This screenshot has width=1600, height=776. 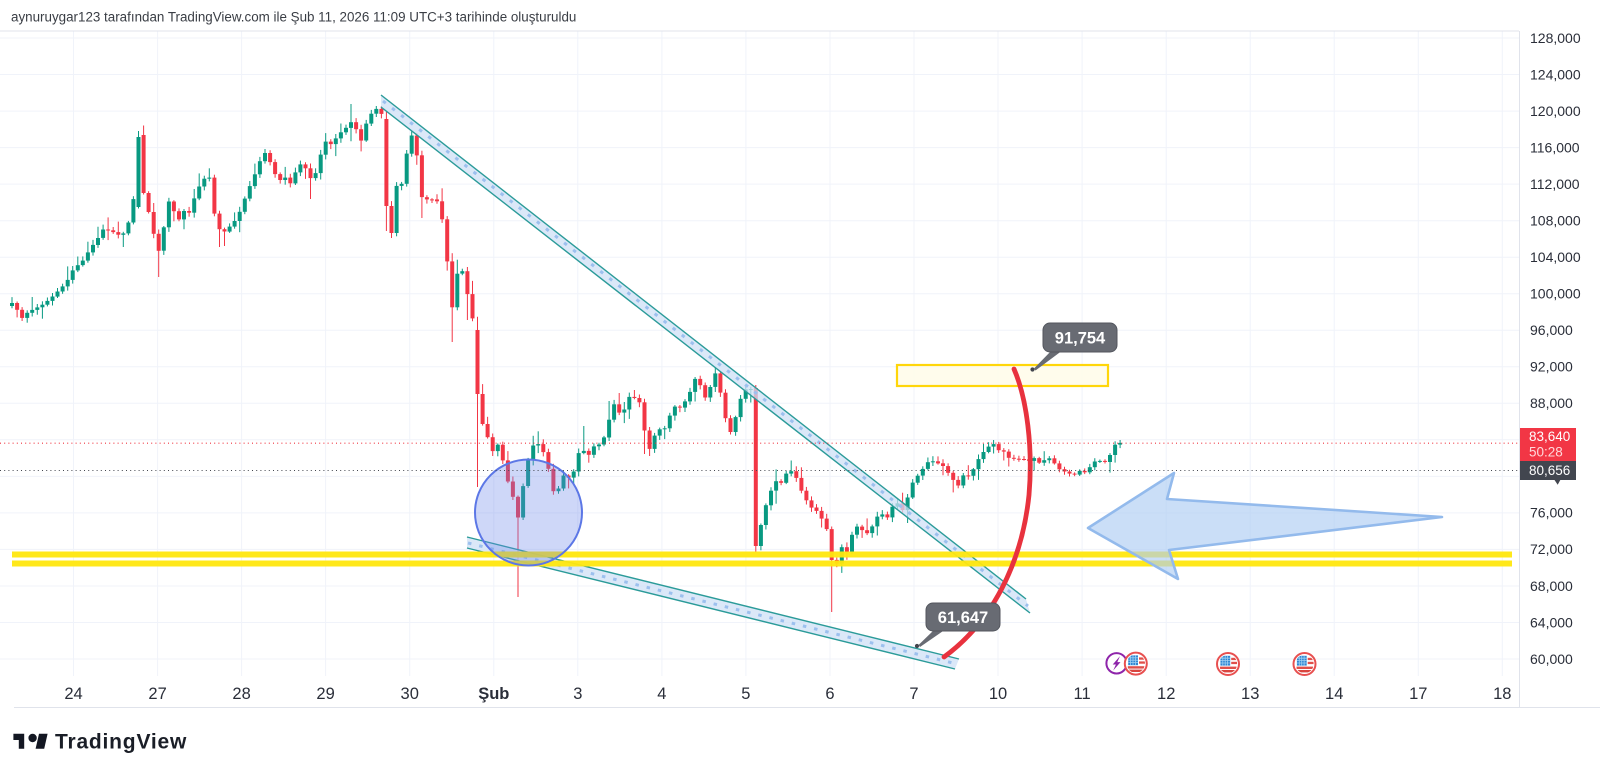 What do you see at coordinates (998, 694) in the screenshot?
I see `svg-text: 10` at bounding box center [998, 694].